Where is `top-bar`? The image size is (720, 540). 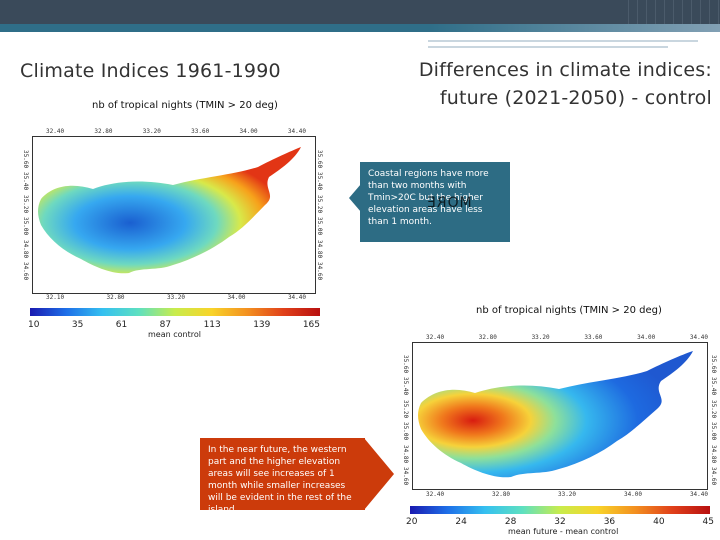
top-bar is located at coordinates (360, 12).